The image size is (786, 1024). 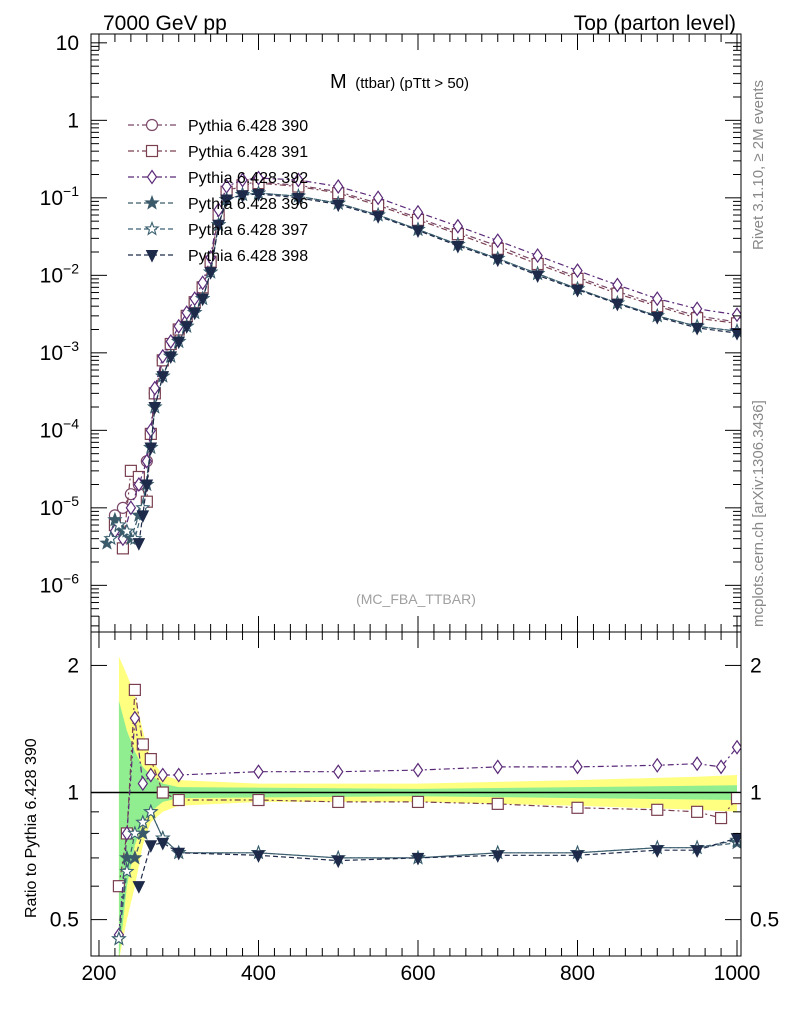 What do you see at coordinates (416, 599) in the screenshot?
I see `analysis-label: (MC_FBA_TTBAR)` at bounding box center [416, 599].